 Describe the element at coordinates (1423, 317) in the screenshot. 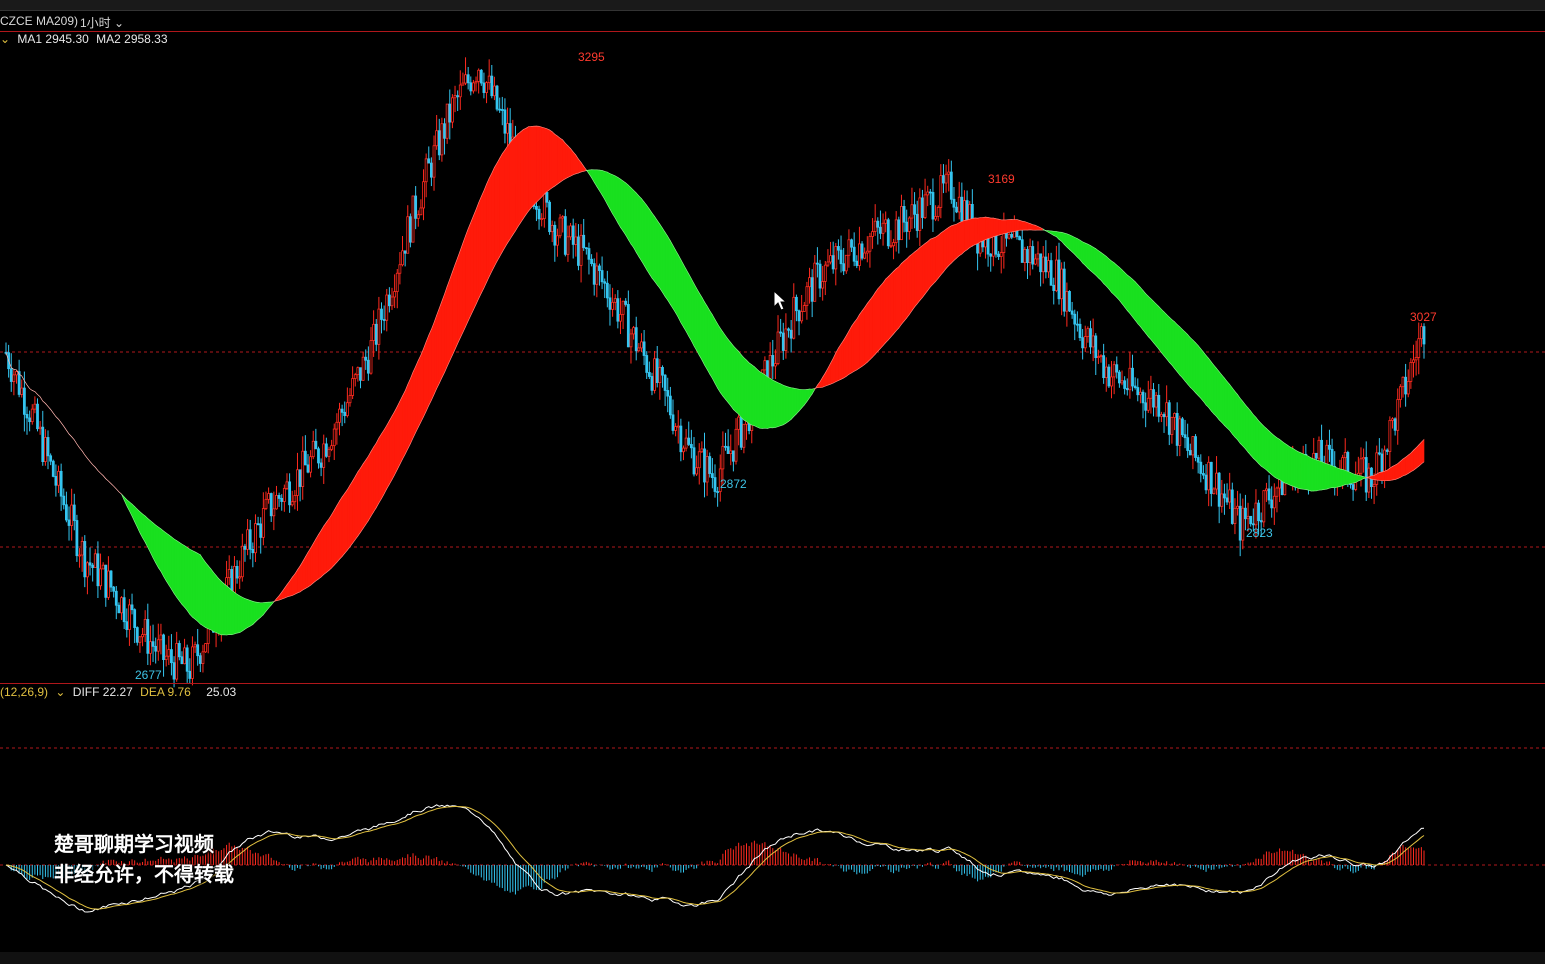

I see `high-label-3: 3027` at that location.